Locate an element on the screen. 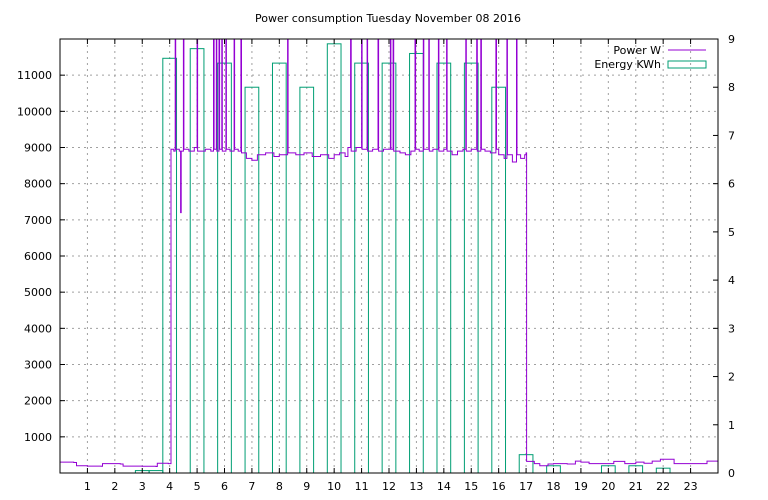  y2-tick-label: 8 is located at coordinates (731, 87).